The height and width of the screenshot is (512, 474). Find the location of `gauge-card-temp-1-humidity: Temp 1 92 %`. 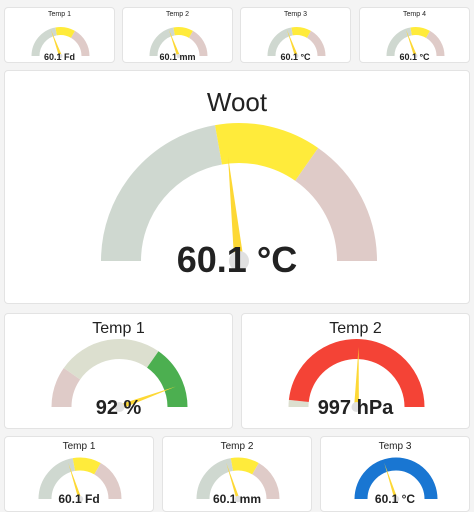

gauge-card-temp-1-humidity: Temp 1 92 % is located at coordinates (118, 371).